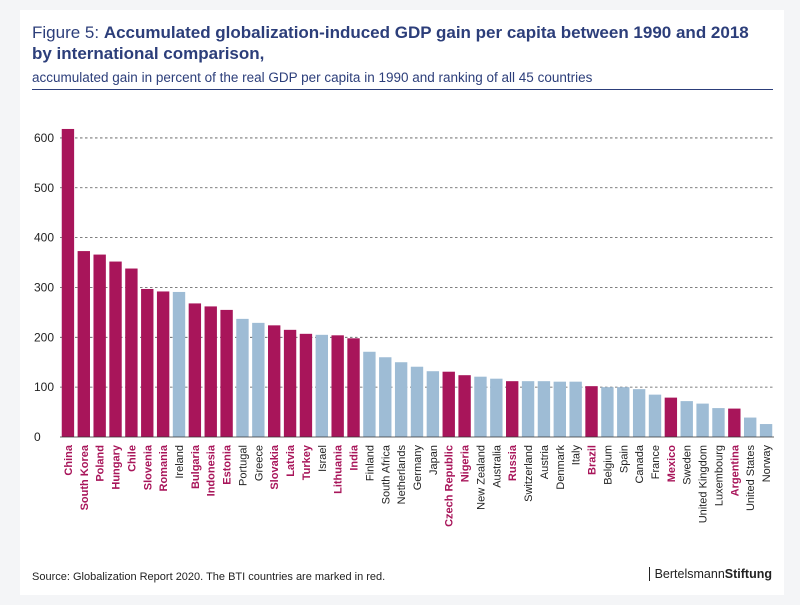 This screenshot has width=800, height=605. I want to click on y-tick-label: 300, so click(44, 287).